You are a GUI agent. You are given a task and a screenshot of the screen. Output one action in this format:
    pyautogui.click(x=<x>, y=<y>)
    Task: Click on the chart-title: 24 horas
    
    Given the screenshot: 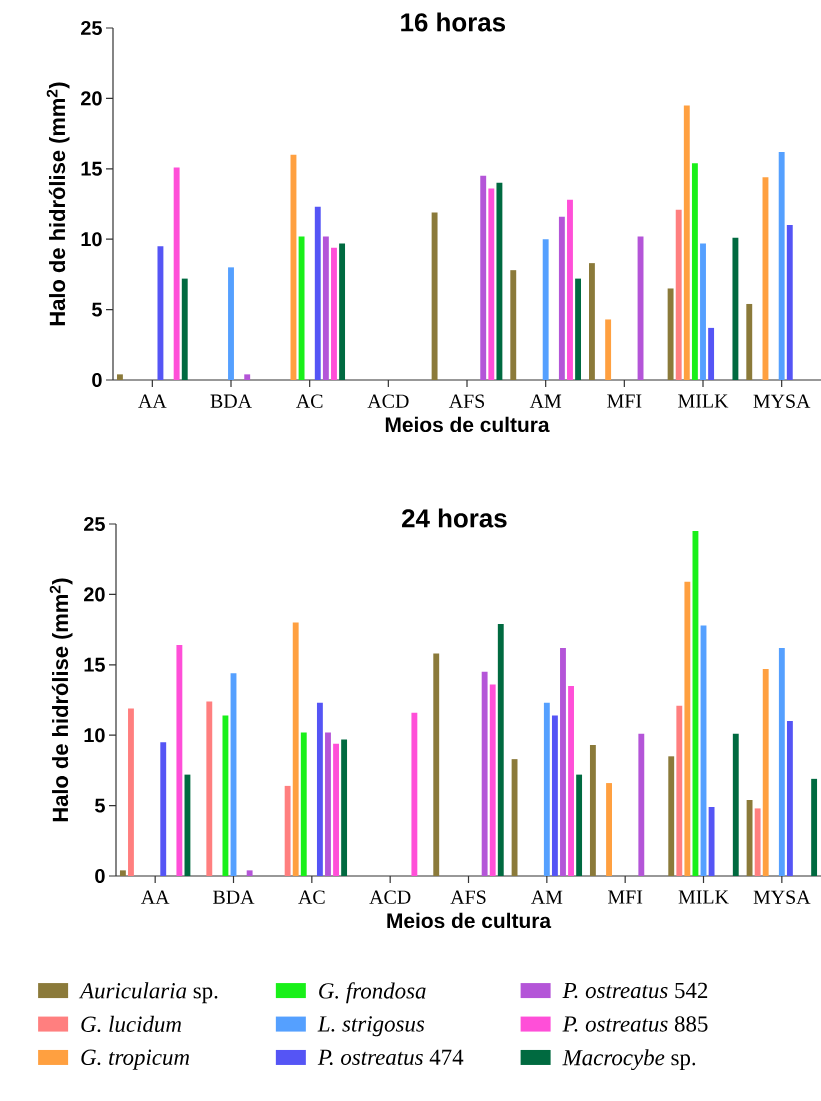 What is the action you would take?
    pyautogui.click(x=454, y=518)
    